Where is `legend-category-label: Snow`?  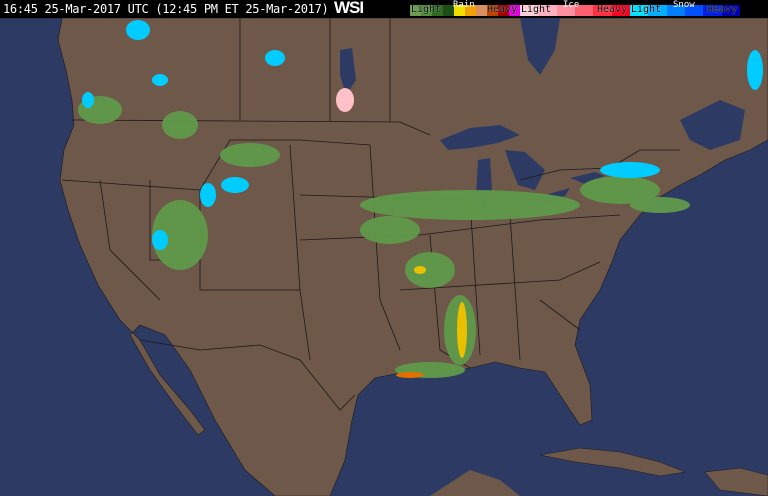
legend-category-label: Snow is located at coordinates (684, 5).